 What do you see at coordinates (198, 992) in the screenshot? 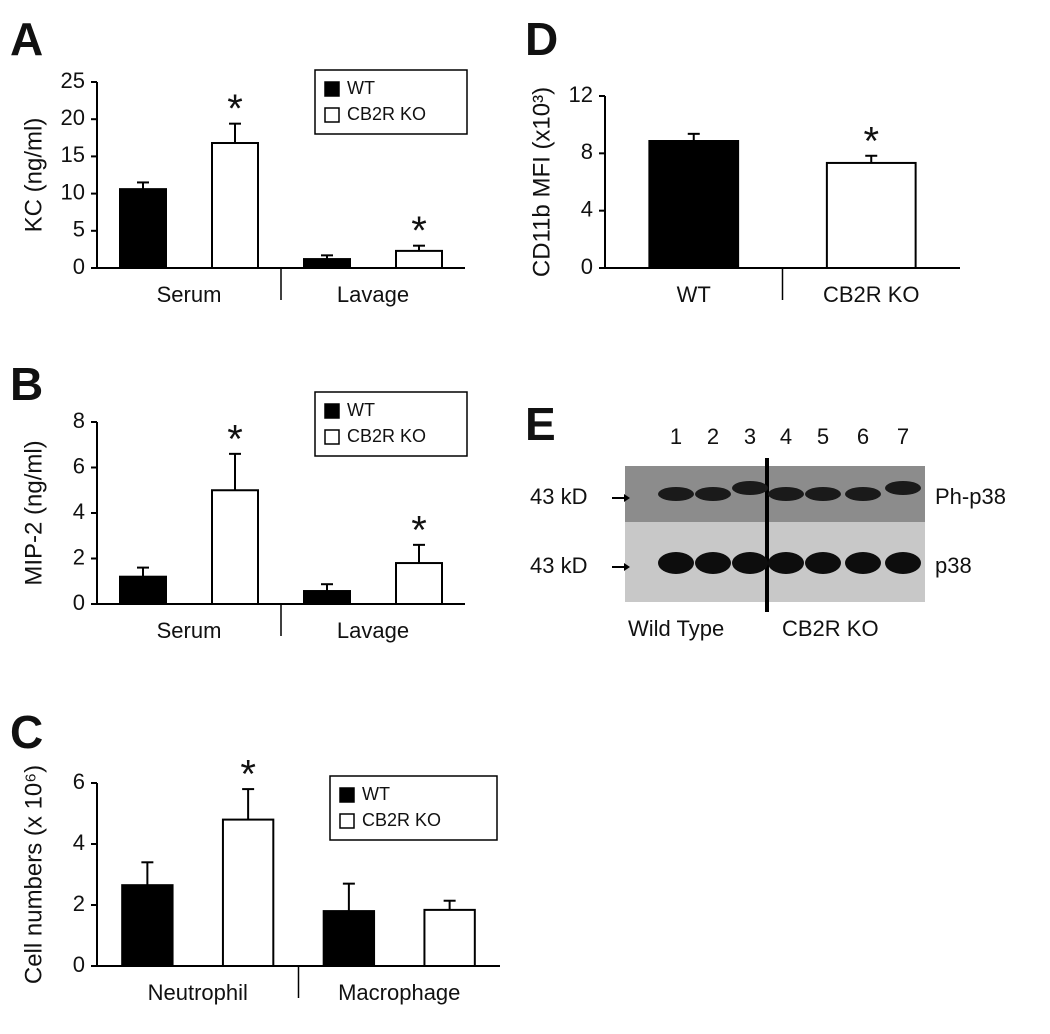
I see `x-tick-label: Neutrophil` at bounding box center [198, 992].